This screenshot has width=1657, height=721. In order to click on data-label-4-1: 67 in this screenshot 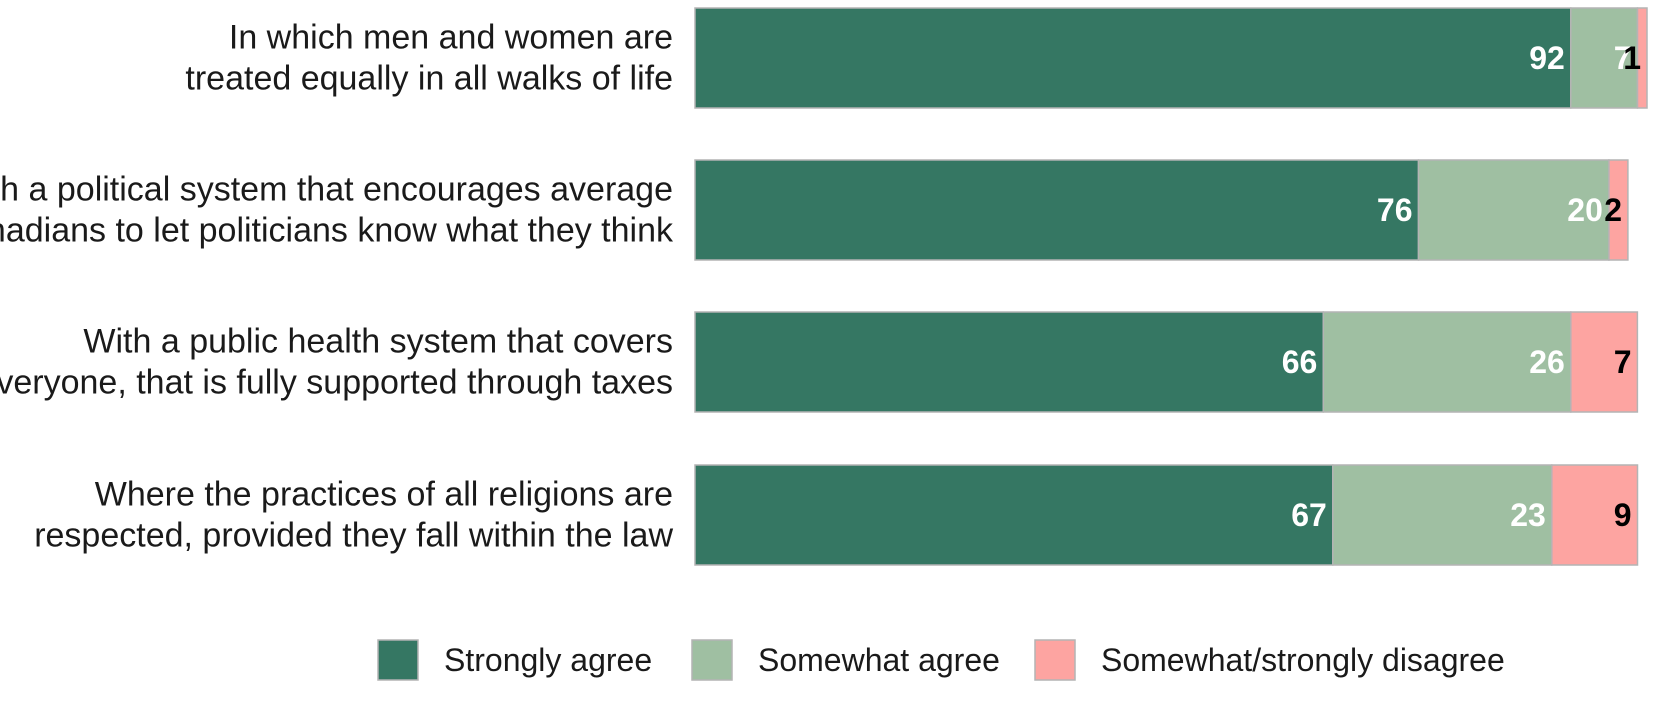, I will do `click(1309, 515)`.